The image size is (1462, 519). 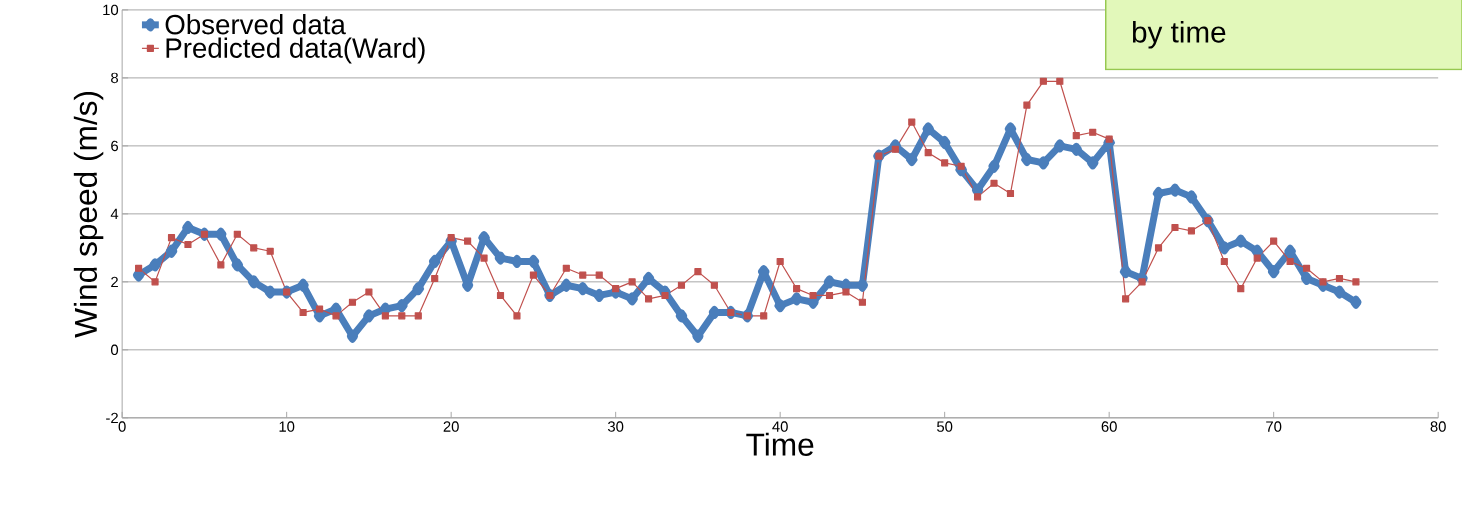 What do you see at coordinates (451, 426) in the screenshot?
I see `x-tick-label: 20` at bounding box center [451, 426].